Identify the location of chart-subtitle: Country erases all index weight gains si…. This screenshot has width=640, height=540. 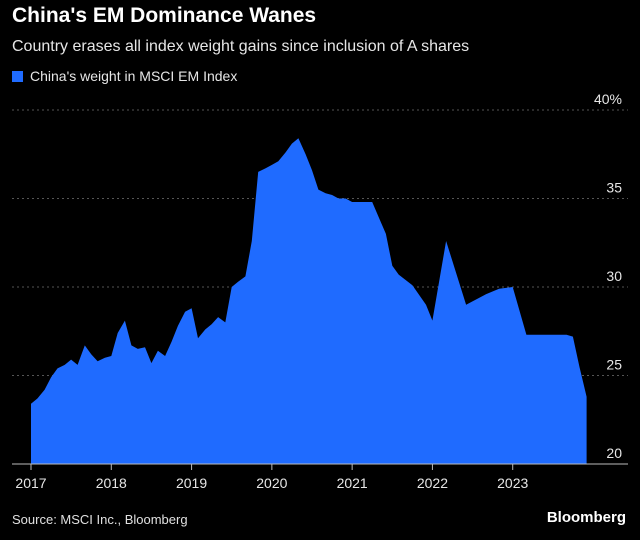
(241, 46).